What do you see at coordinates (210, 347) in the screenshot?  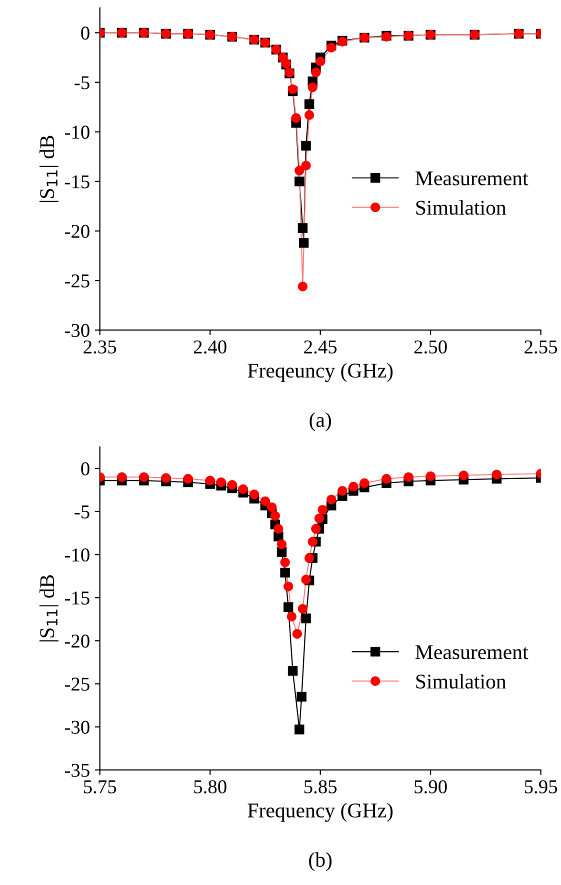 I see `x-tick-label: 2.40` at bounding box center [210, 347].